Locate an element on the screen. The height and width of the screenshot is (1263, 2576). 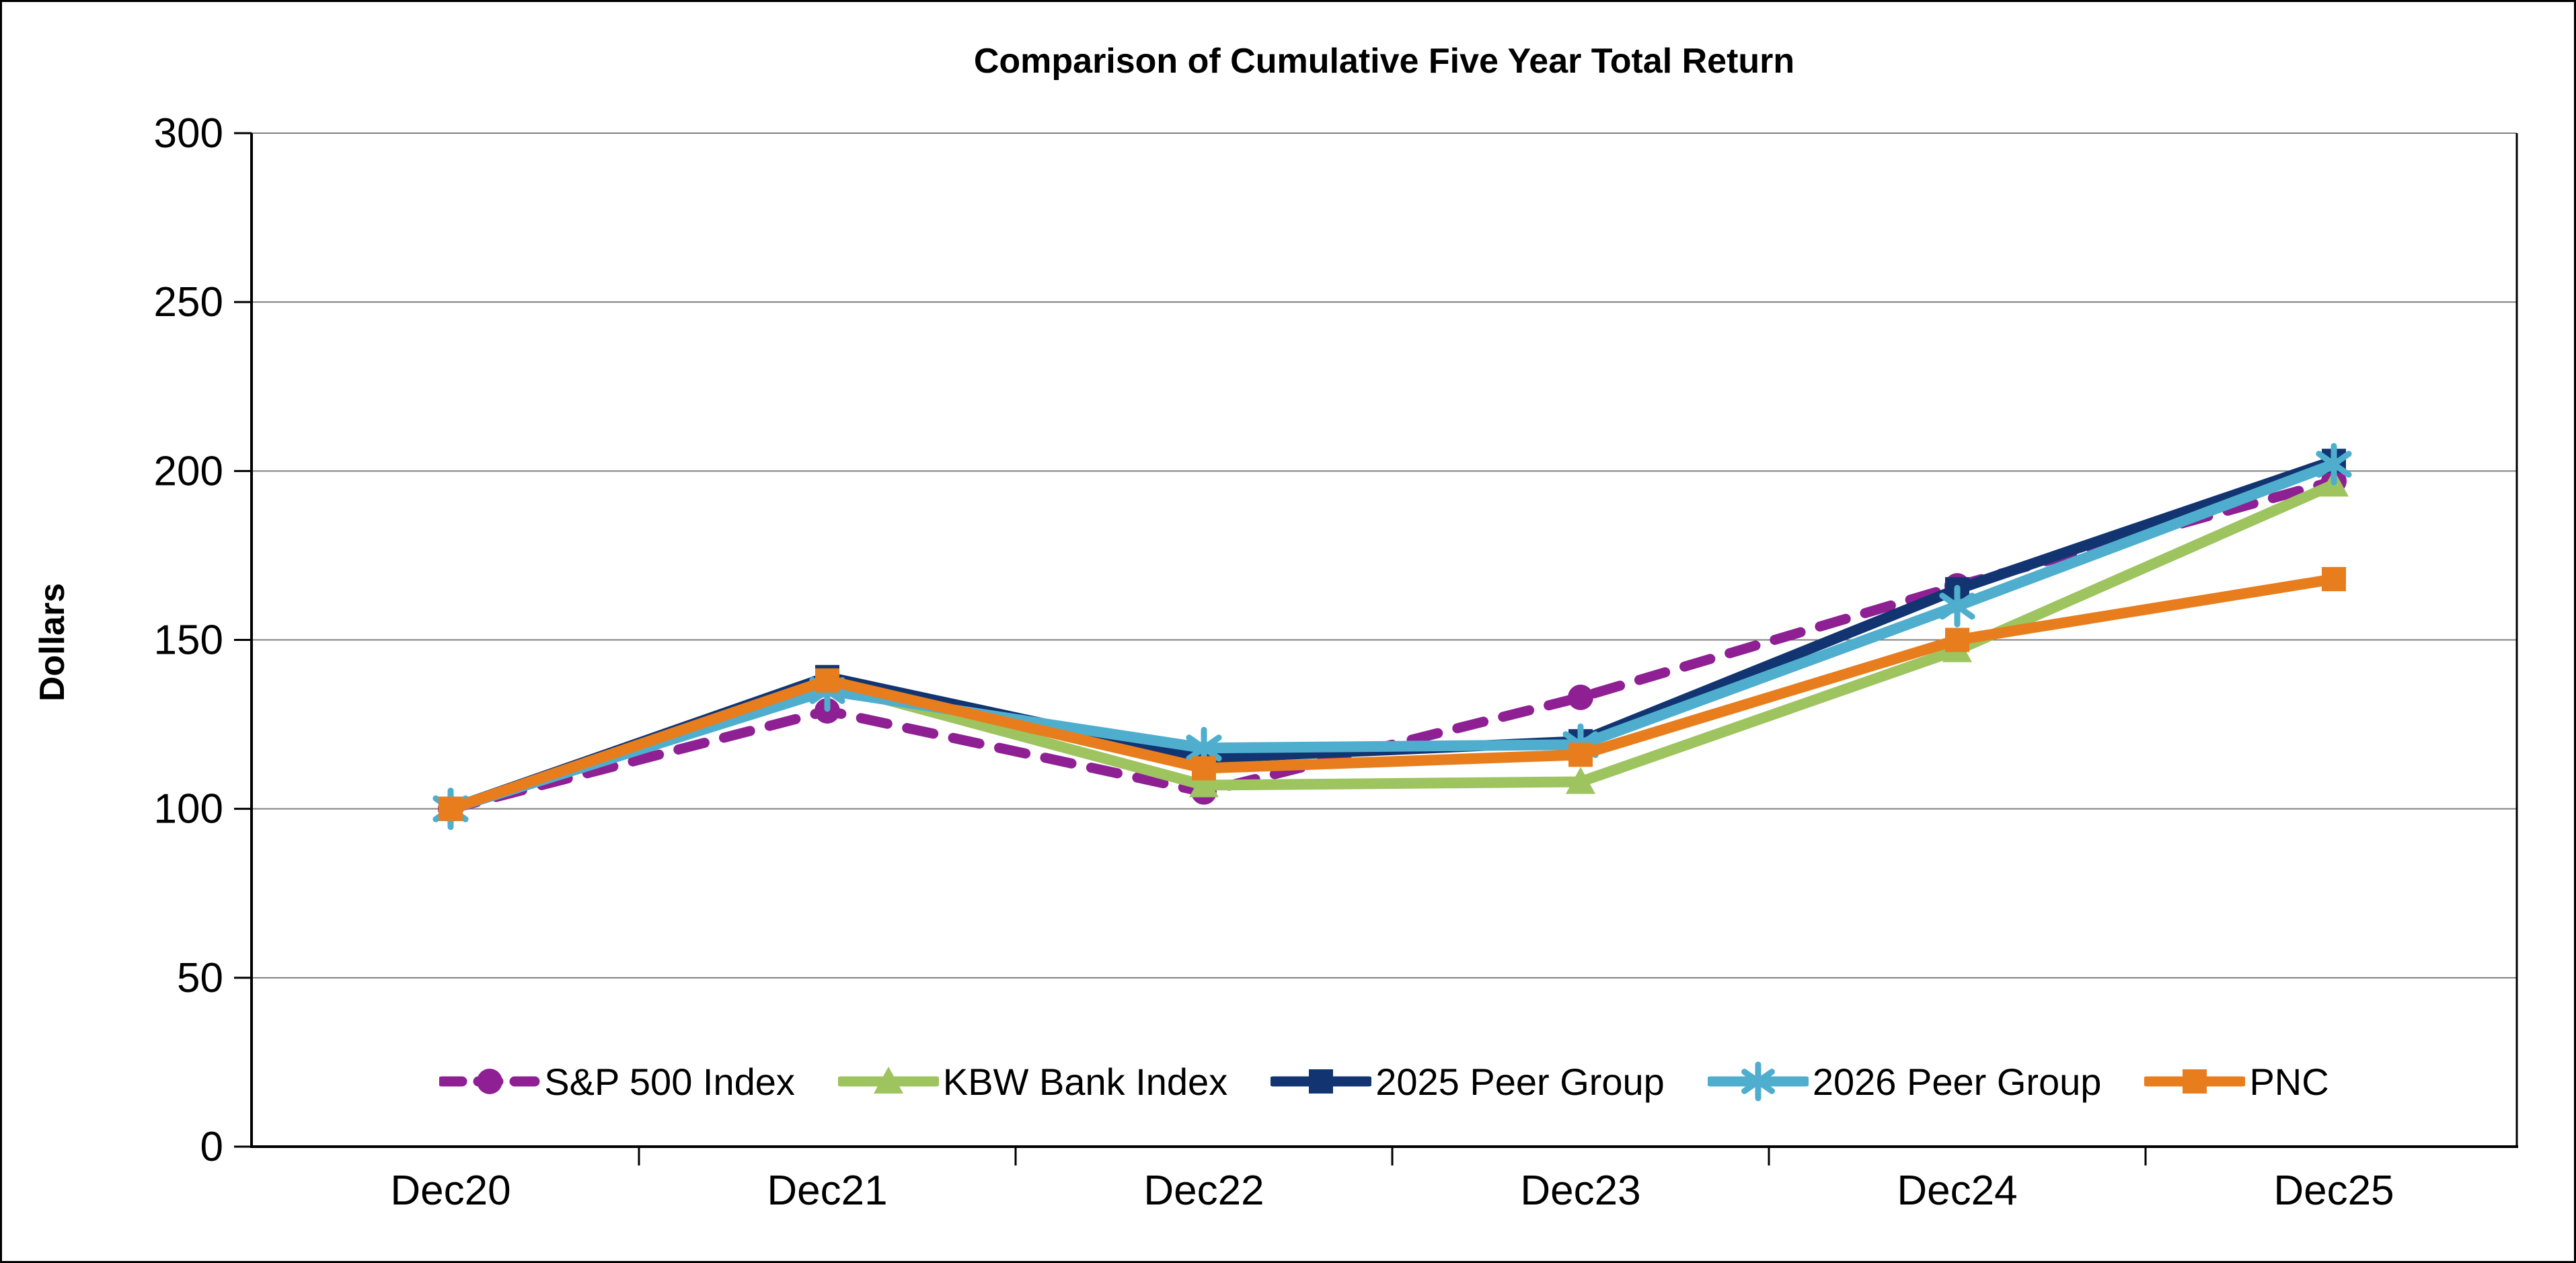
legend-item-3: 2026 Peer Group is located at coordinates (1904, 1081).